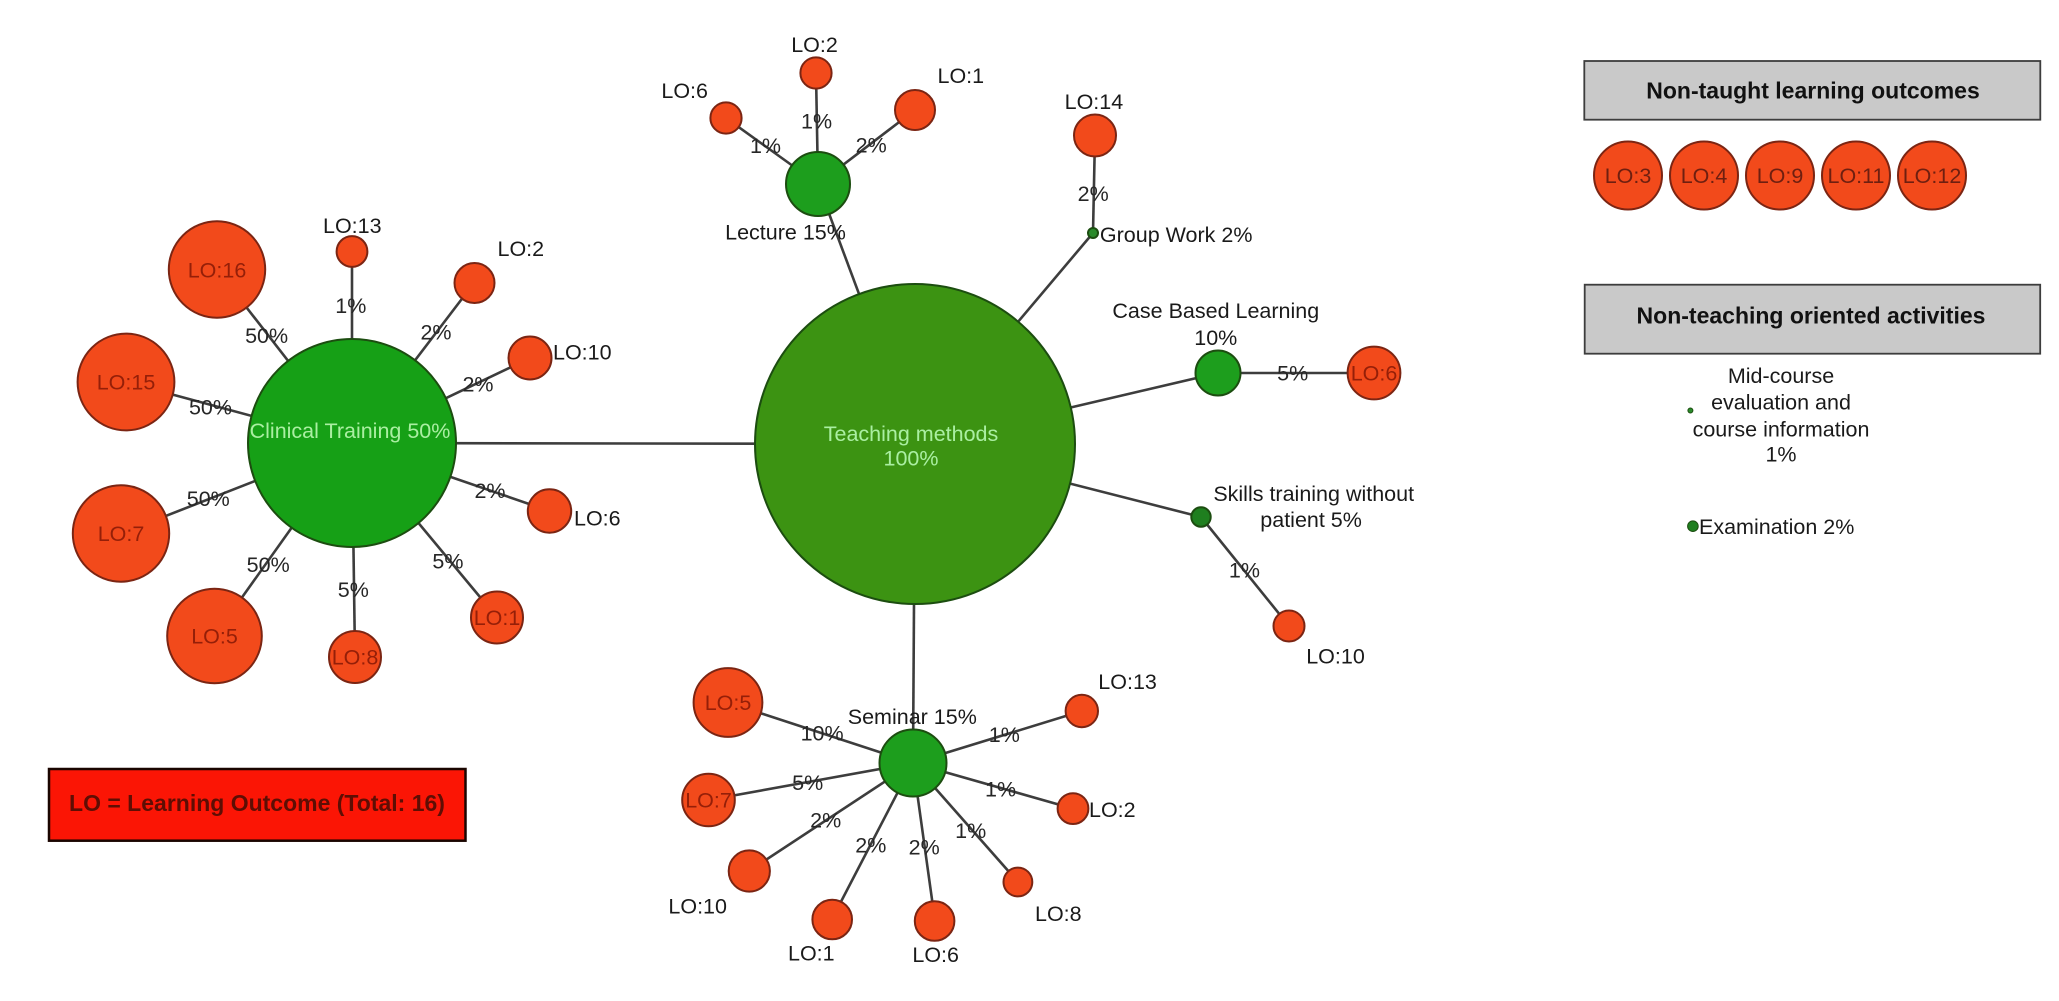  What do you see at coordinates (1781, 403) in the screenshot?
I see `svg-text: evaluation and` at bounding box center [1781, 403].